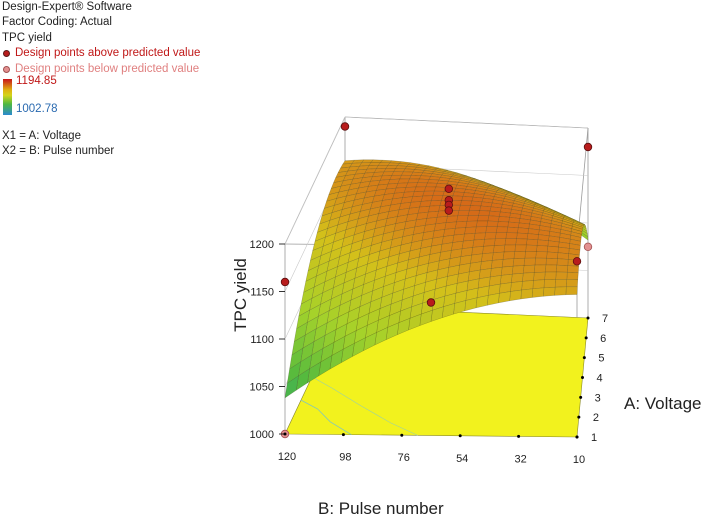 Image resolution: width=709 pixels, height=516 pixels. I want to click on design-point-below, so click(588, 246).